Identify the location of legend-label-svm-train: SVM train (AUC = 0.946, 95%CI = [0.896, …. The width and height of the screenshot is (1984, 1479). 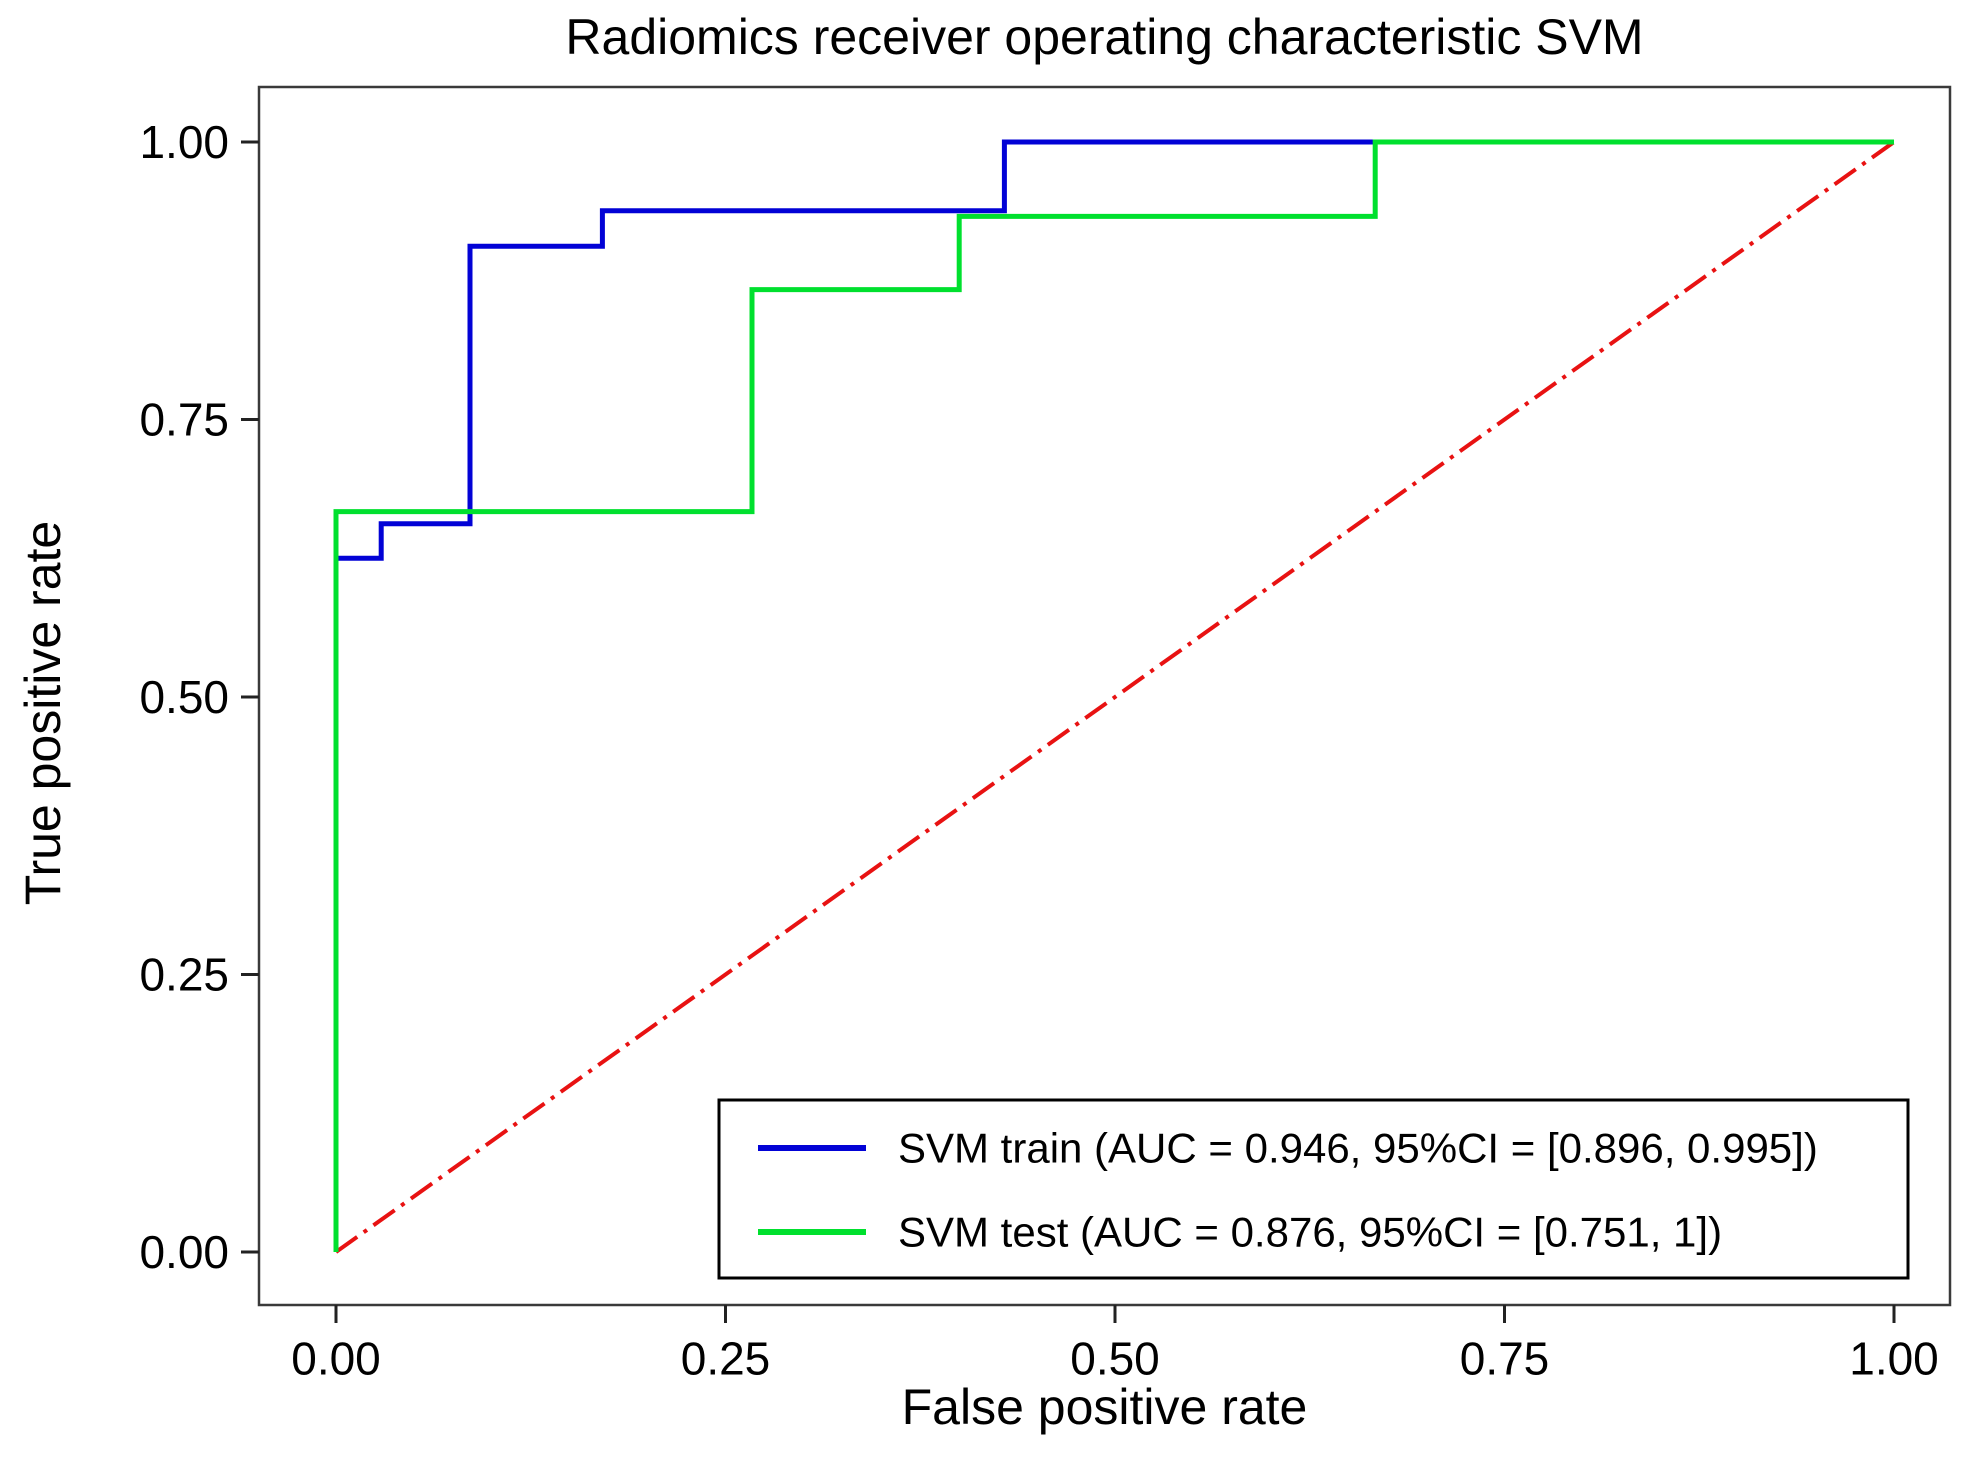
(1358, 1148).